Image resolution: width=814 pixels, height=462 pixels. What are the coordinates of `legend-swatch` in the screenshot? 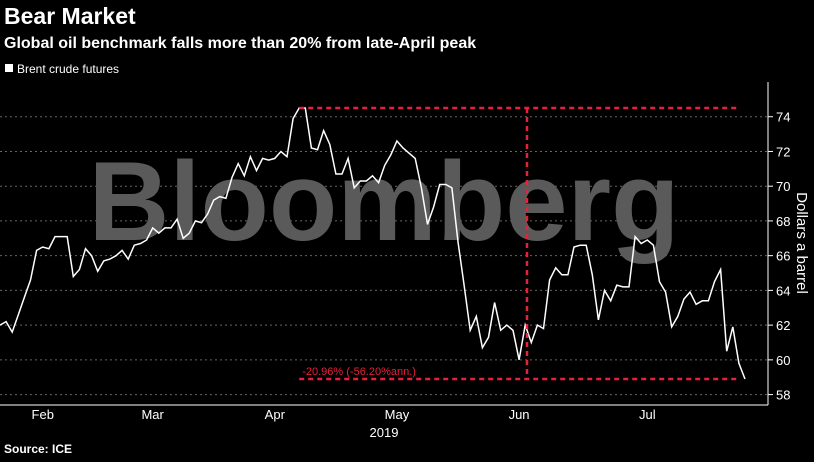 It's located at (9, 68).